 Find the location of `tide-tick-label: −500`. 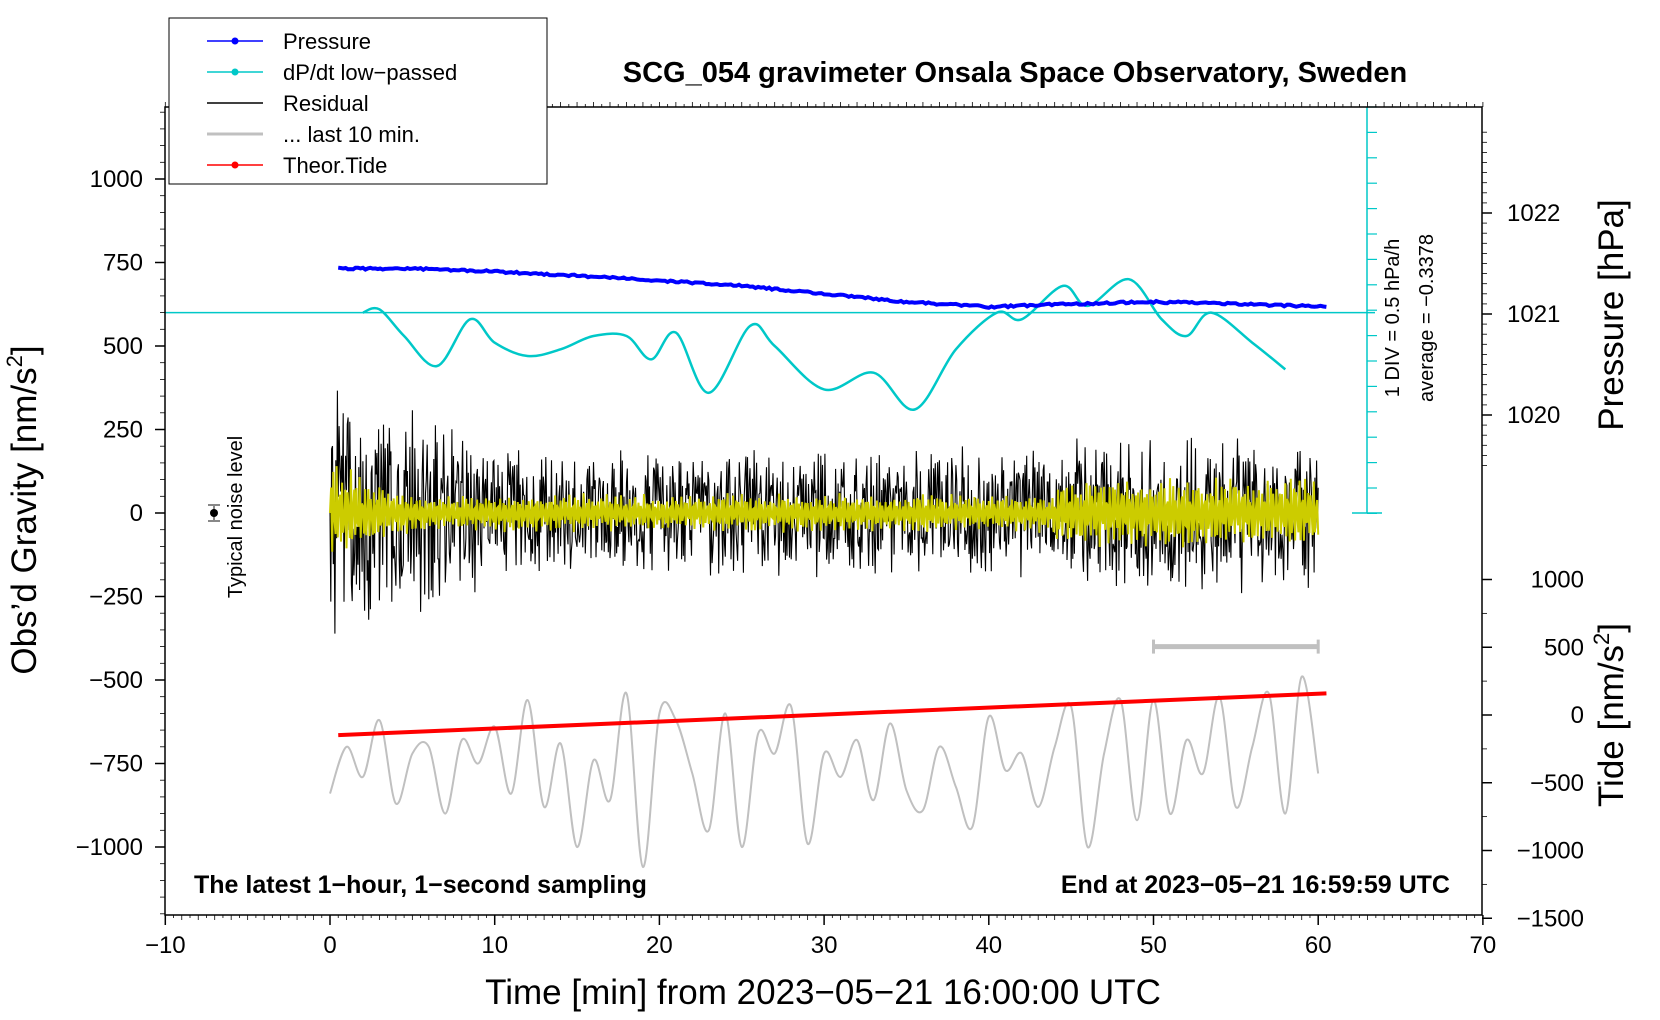

tide-tick-label: −500 is located at coordinates (1557, 783).